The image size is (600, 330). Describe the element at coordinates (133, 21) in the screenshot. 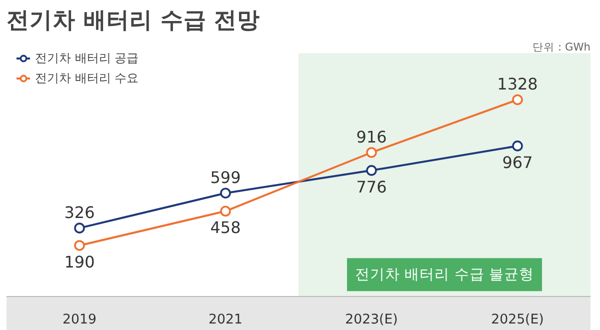

I see `chart-title: 전기차 배터리 수급 전망` at that location.